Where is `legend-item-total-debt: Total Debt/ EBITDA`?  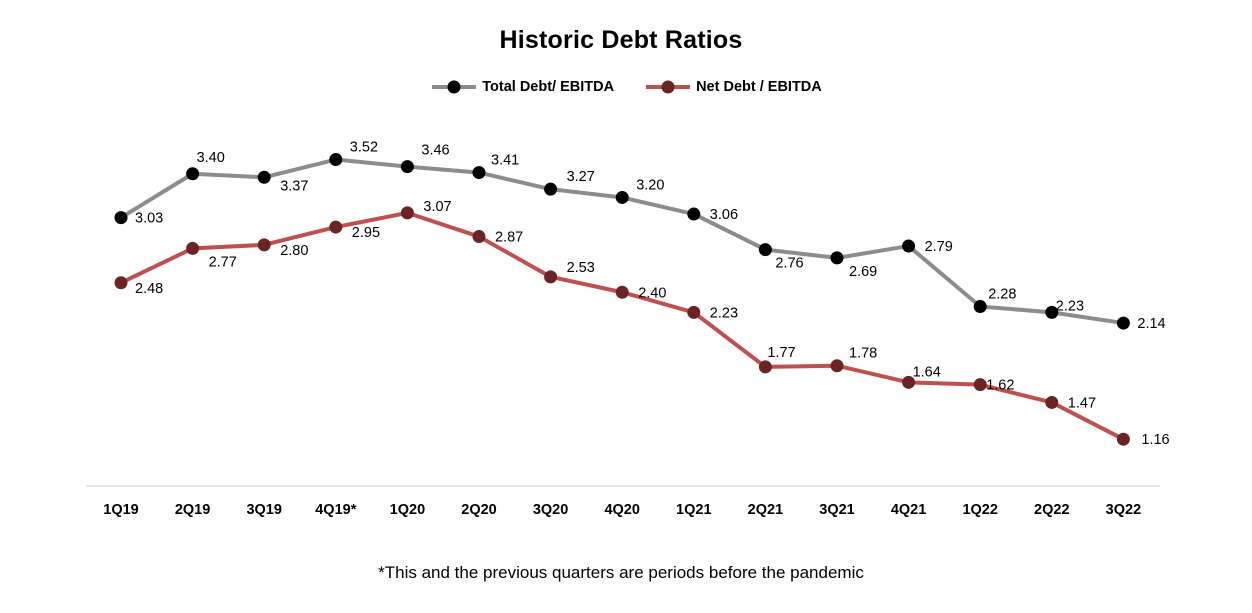 legend-item-total-debt: Total Debt/ EBITDA is located at coordinates (522, 87).